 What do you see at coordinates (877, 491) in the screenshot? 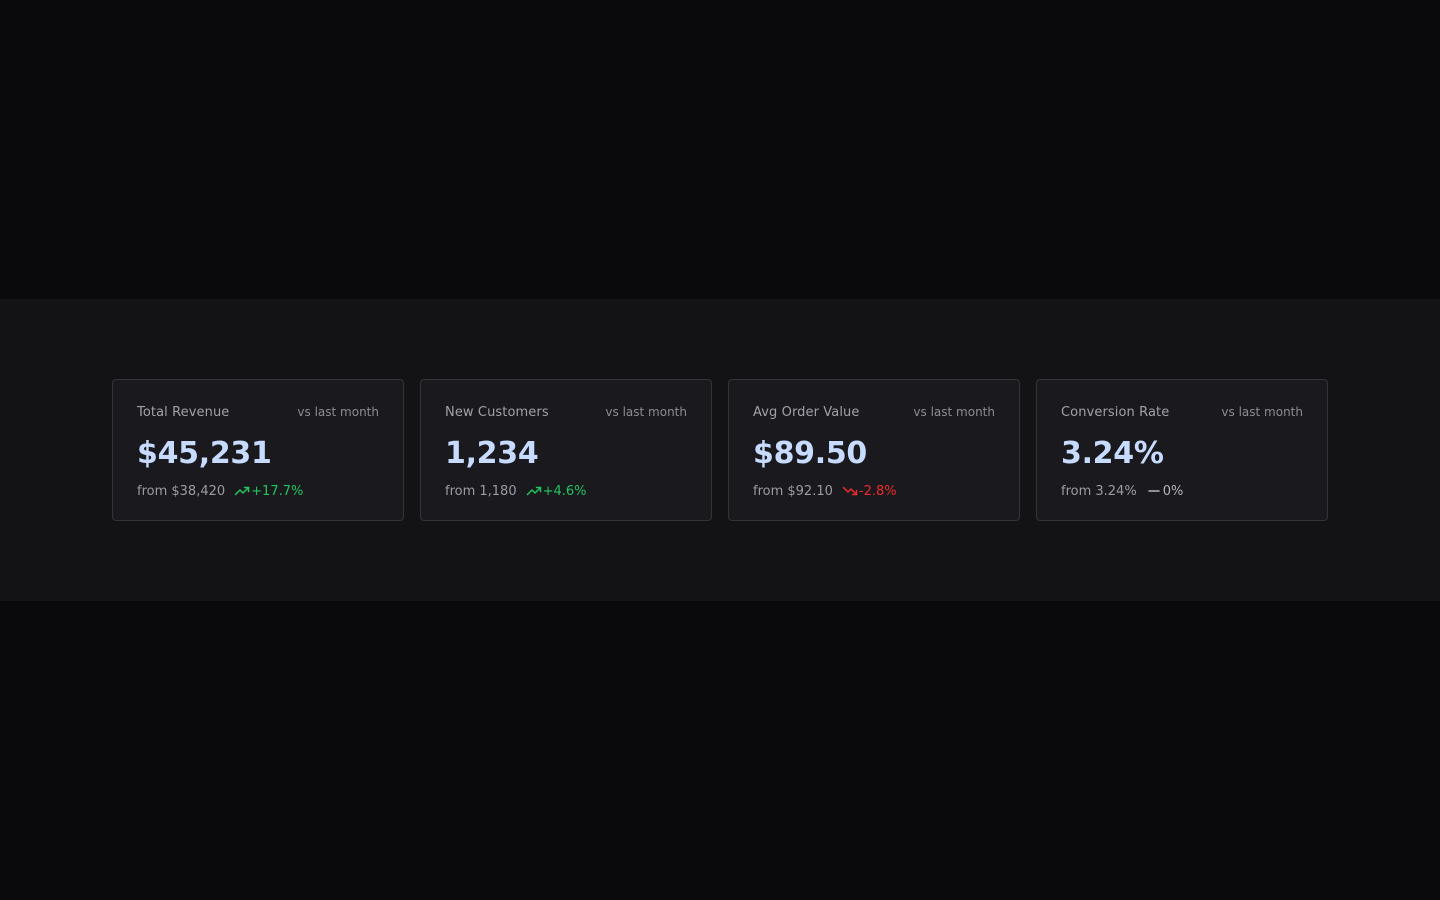
I see `change-value: -2.8%` at bounding box center [877, 491].